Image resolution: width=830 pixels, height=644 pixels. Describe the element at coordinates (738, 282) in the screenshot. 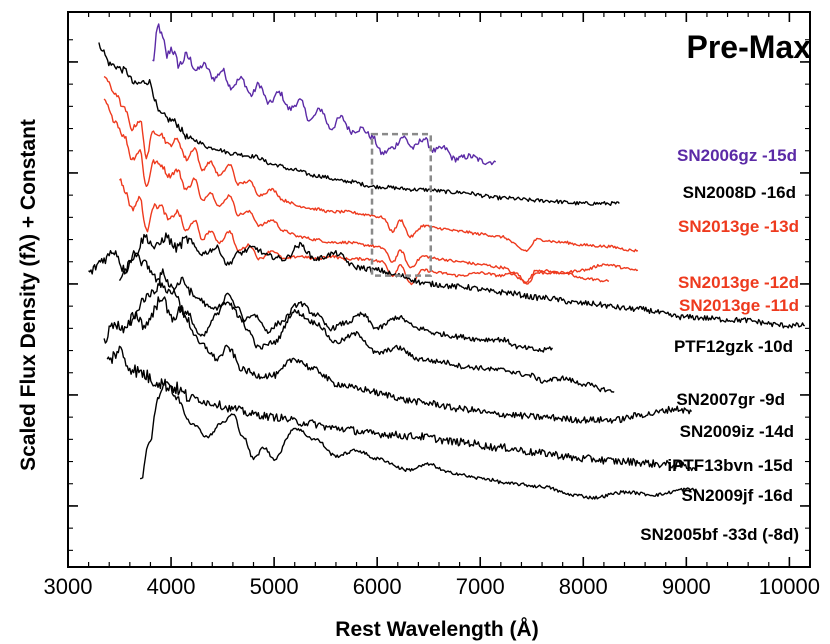

I see `series-label-sn2013ge-12d: SN2013ge -12d` at that location.